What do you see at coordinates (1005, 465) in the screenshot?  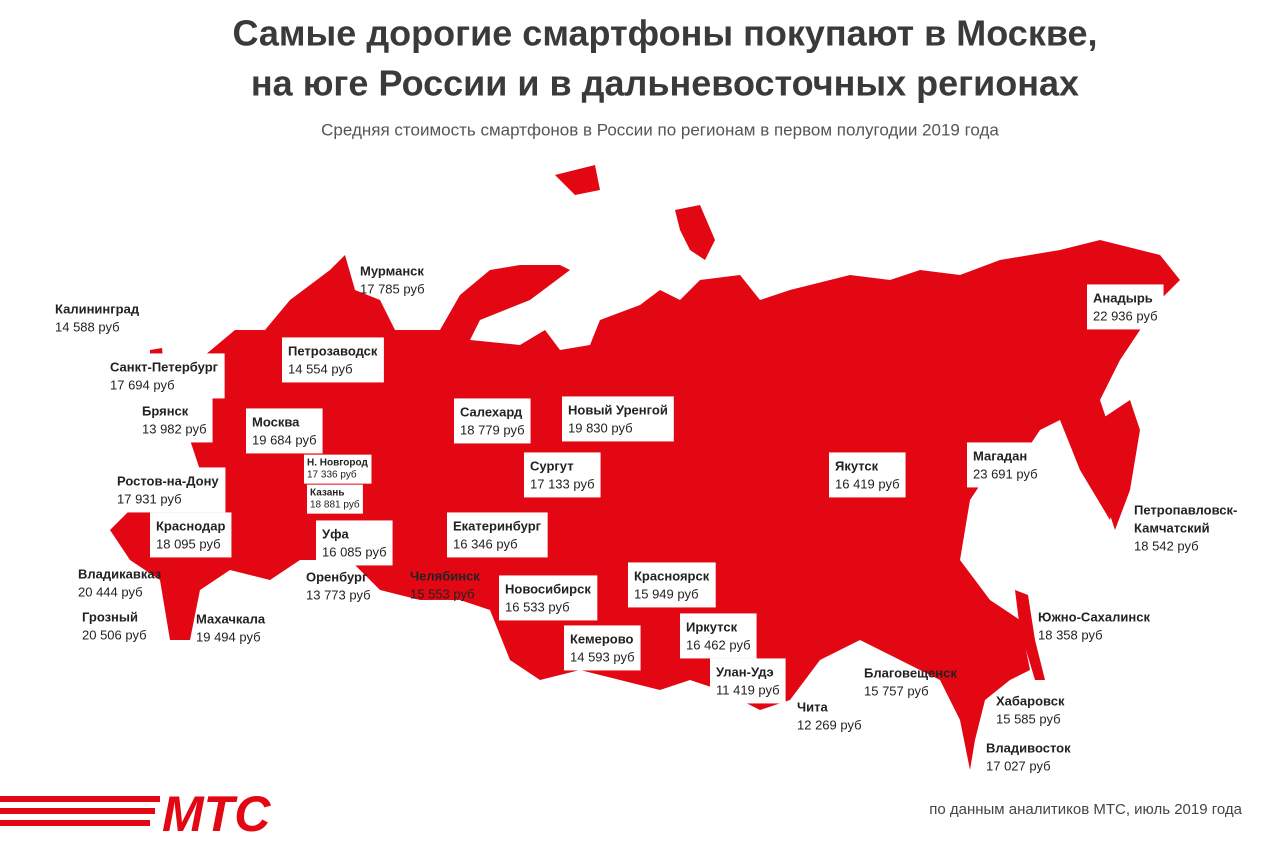 I see `city-label: Магадан 23 691 руб` at bounding box center [1005, 465].